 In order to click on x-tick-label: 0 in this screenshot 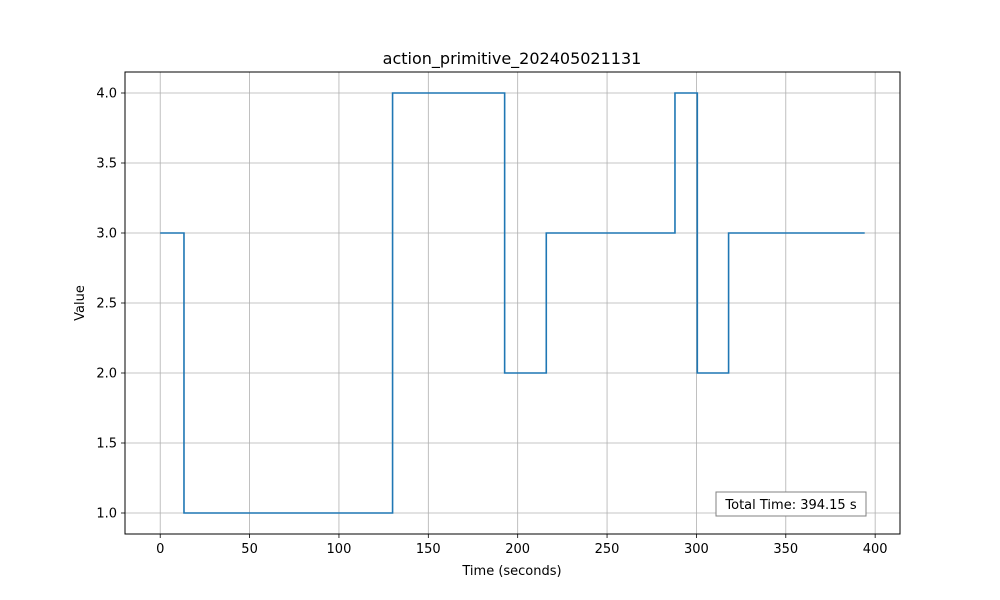, I will do `click(160, 549)`.